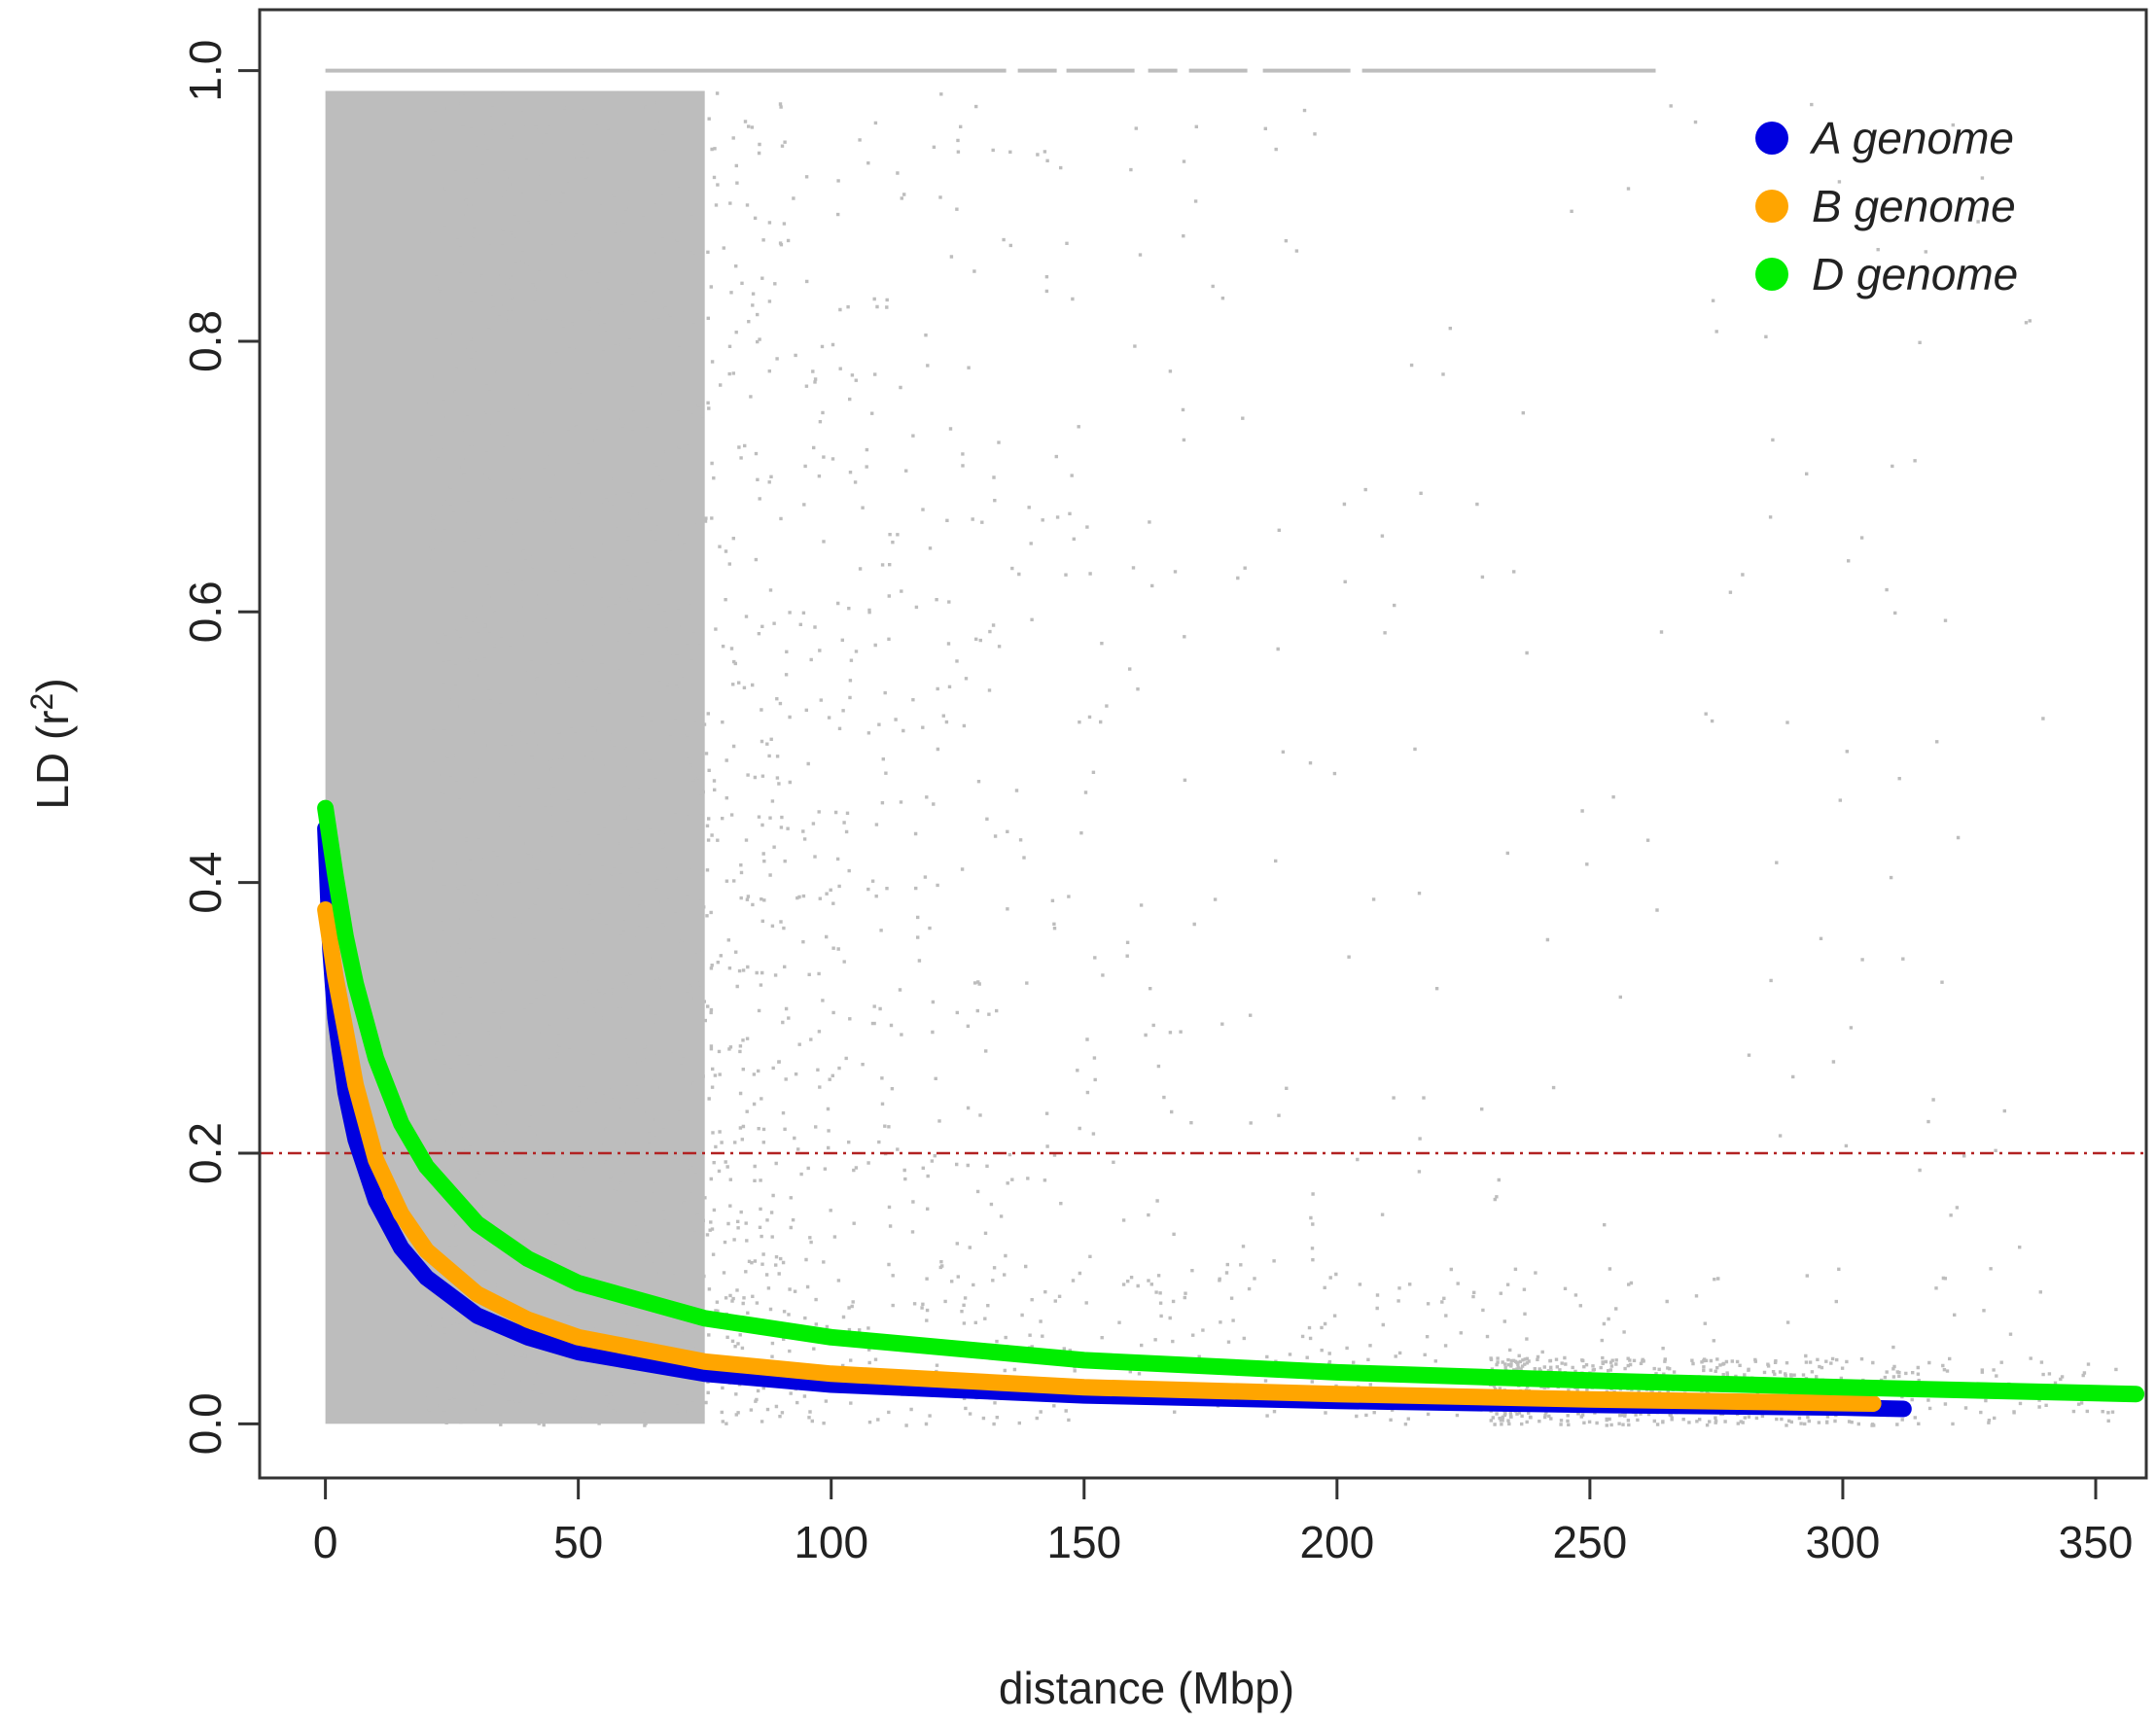  I want to click on y-tick-label: 0.6, so click(205, 612).